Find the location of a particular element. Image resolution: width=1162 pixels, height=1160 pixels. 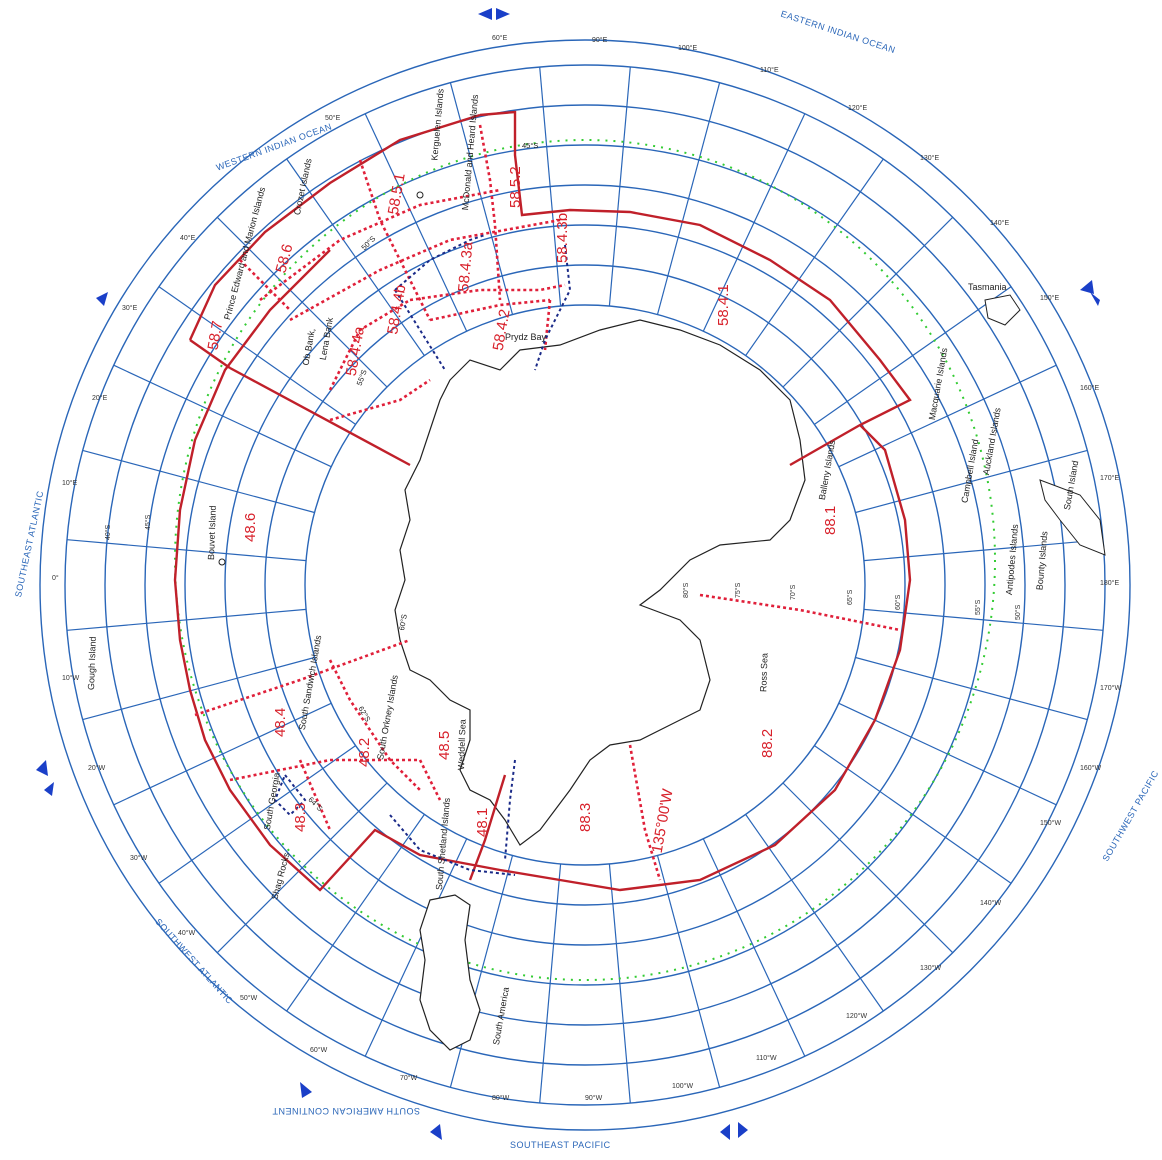

area-label-58-7: 58.7 is located at coordinates (216, 336).